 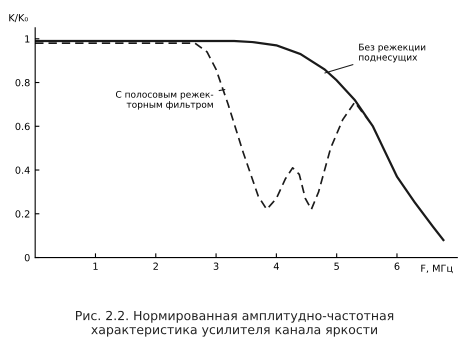 I want to click on y-tick-label: 0.8, so click(x=22, y=82).